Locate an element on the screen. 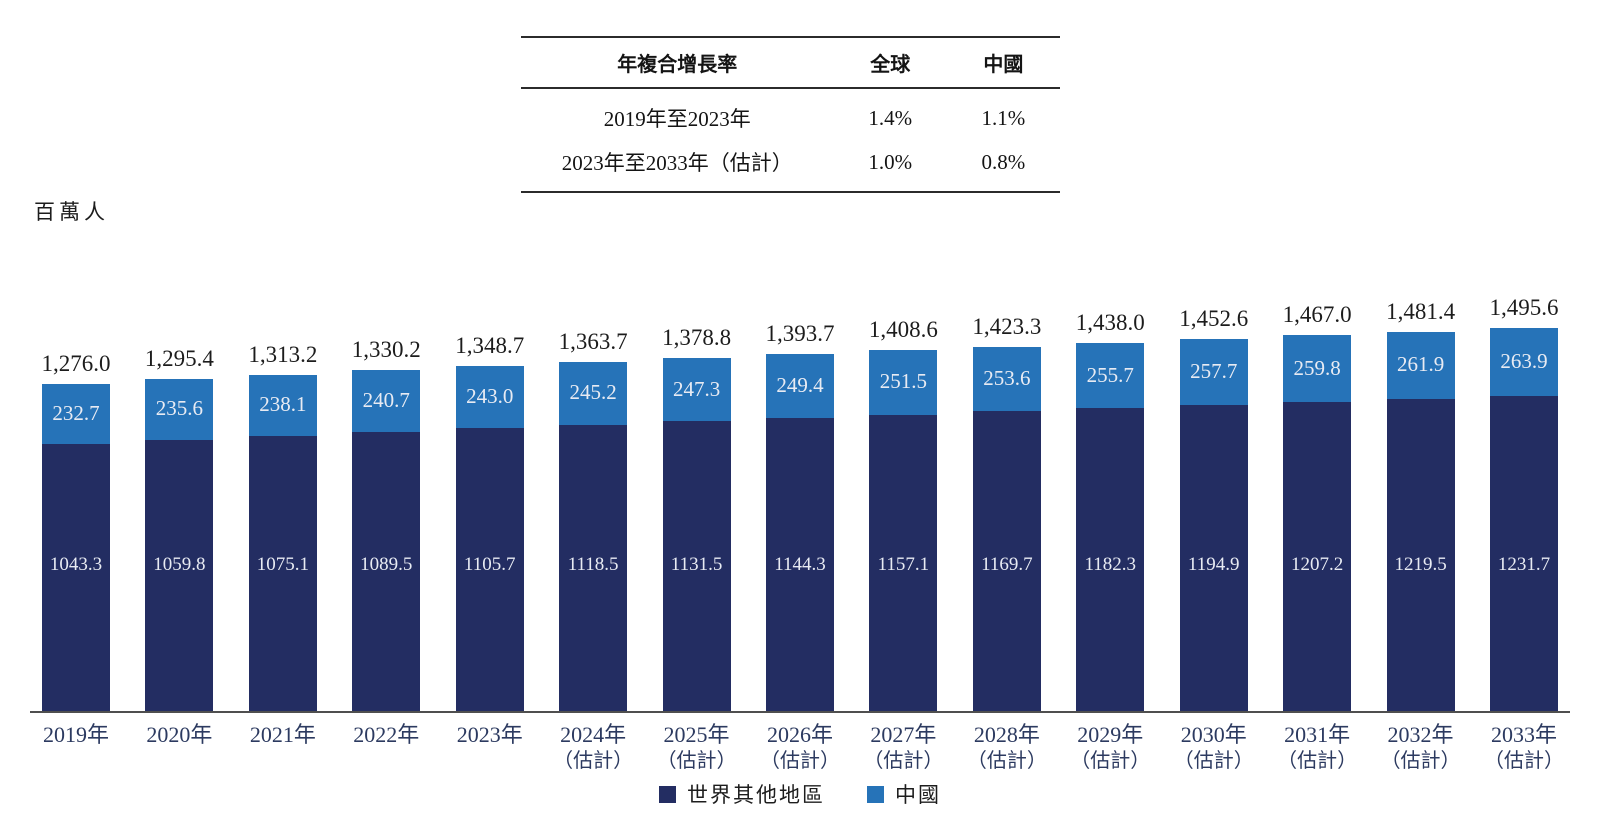  total-value-label: 1,313.2 is located at coordinates (283, 354).